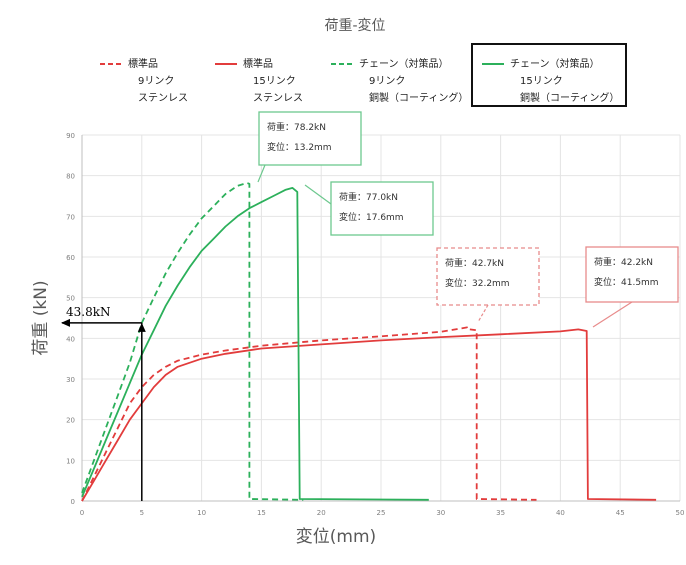 The height and width of the screenshot is (565, 686). What do you see at coordinates (70, 299) in the screenshot?
I see `y-tick-label: 50` at bounding box center [70, 299].